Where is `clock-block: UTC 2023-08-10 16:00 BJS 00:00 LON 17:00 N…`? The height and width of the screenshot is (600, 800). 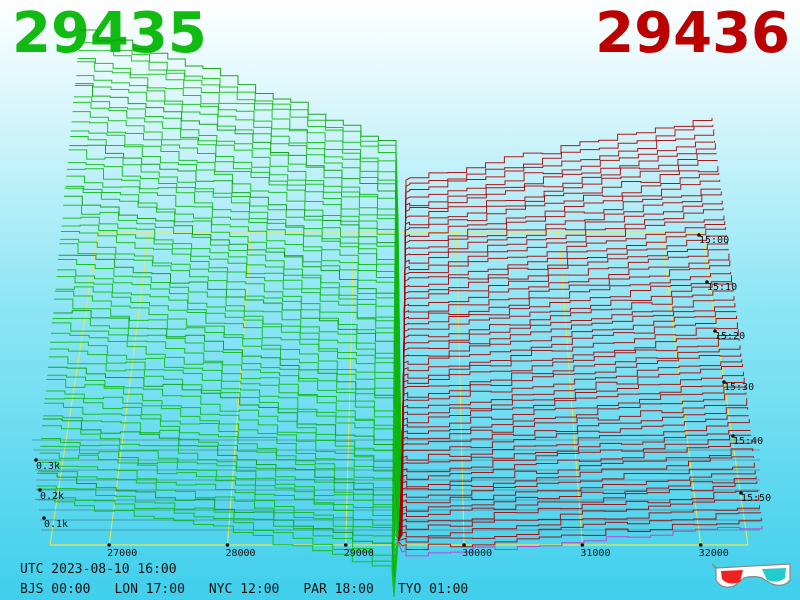 clock-block: UTC 2023-08-10 16:00 BJS 00:00 LON 17:00 N… is located at coordinates (256, 580).